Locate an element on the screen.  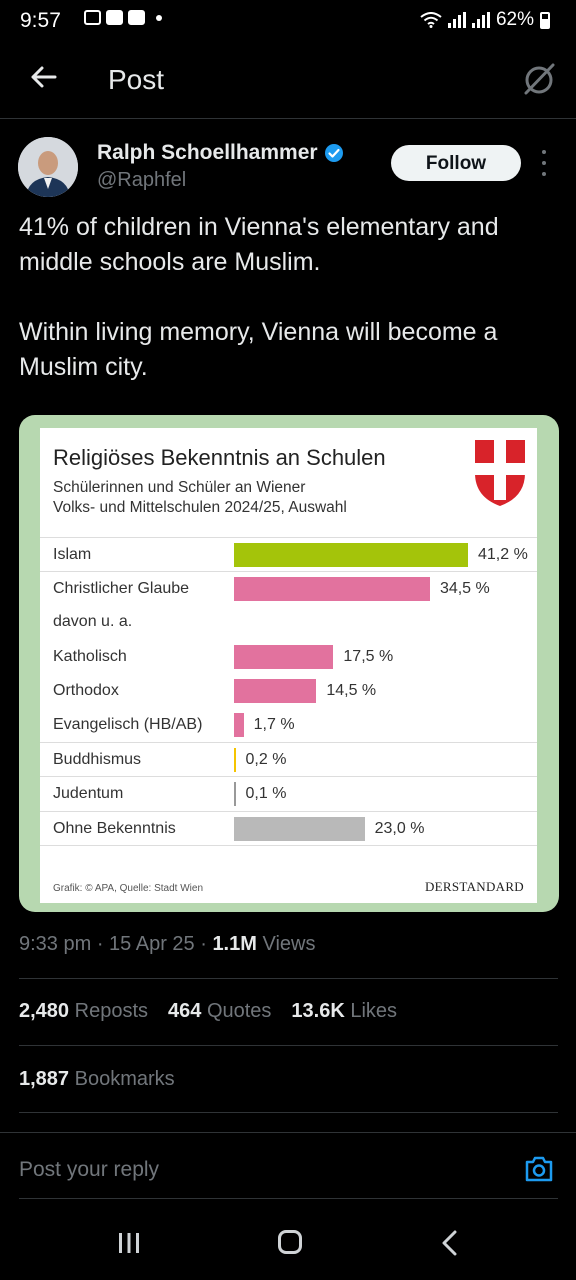
bookmarks-label: Bookmarks is located at coordinates (124, 1079).